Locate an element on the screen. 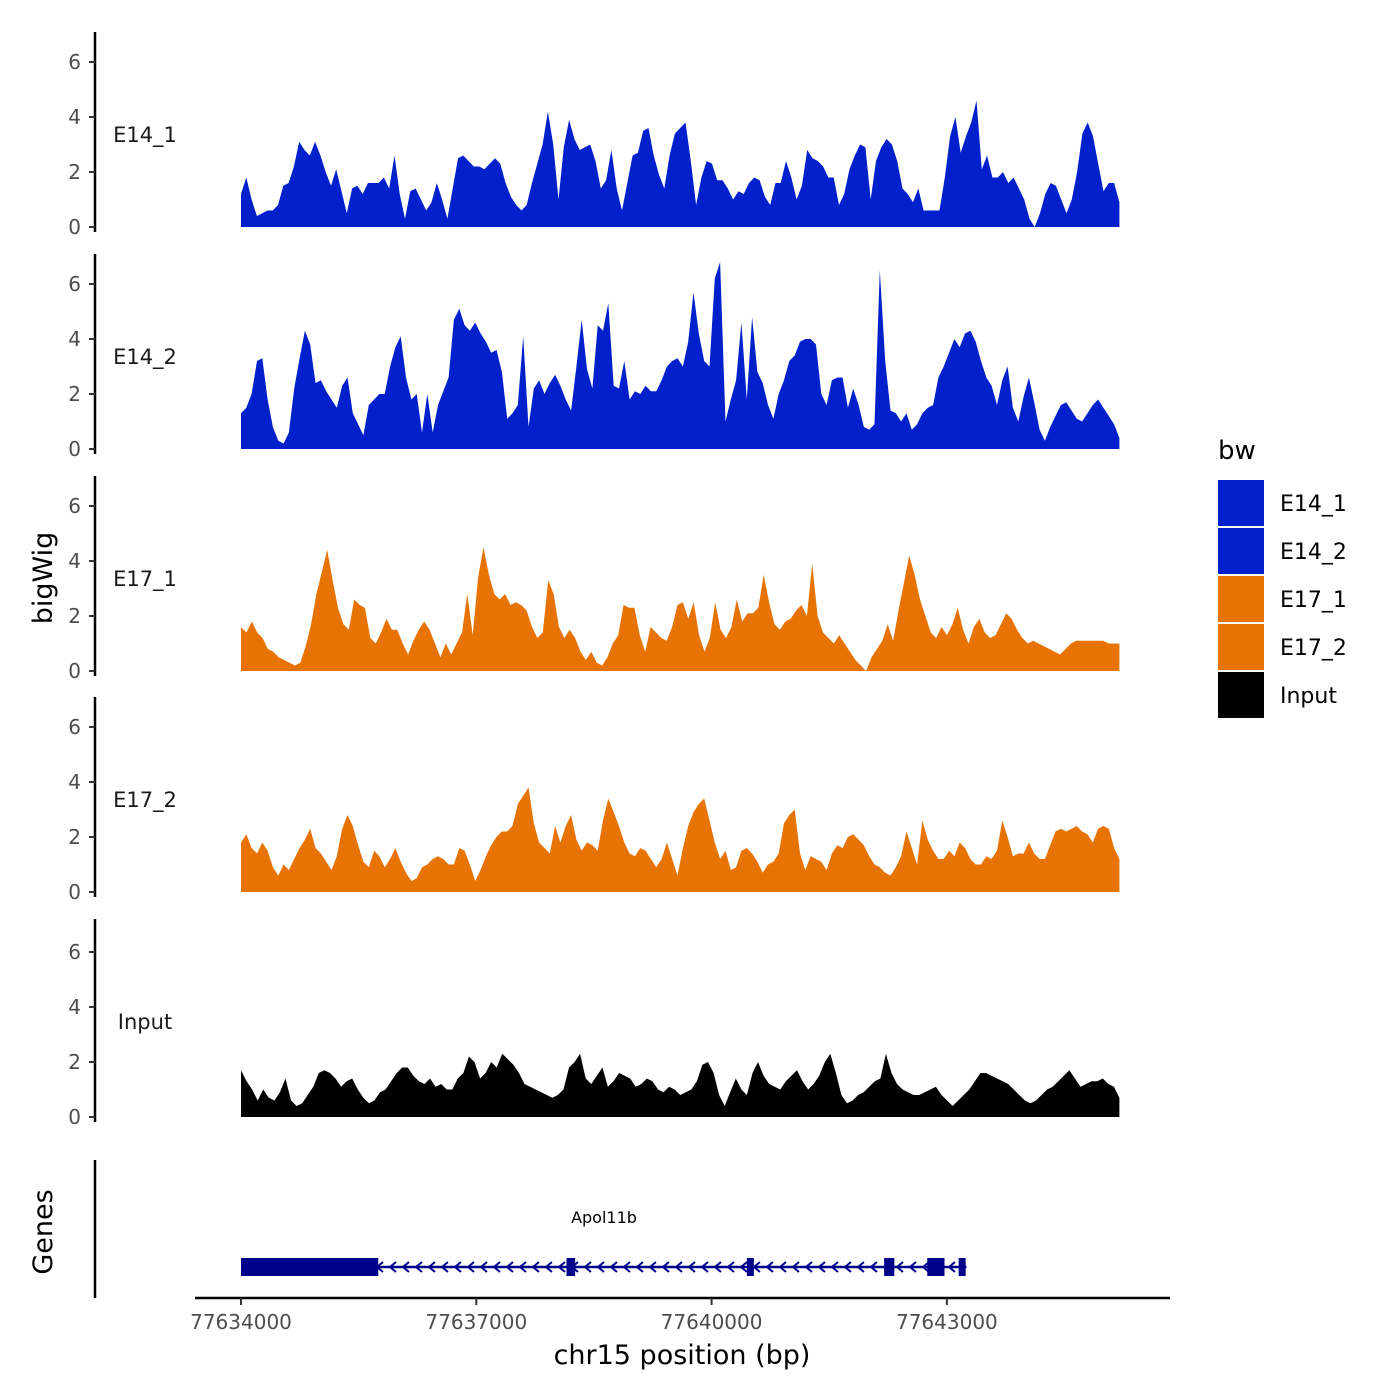 Image resolution: width=1400 pixels, height=1400 pixels. legend-entry-E14_1: E14_1 is located at coordinates (1282, 503).